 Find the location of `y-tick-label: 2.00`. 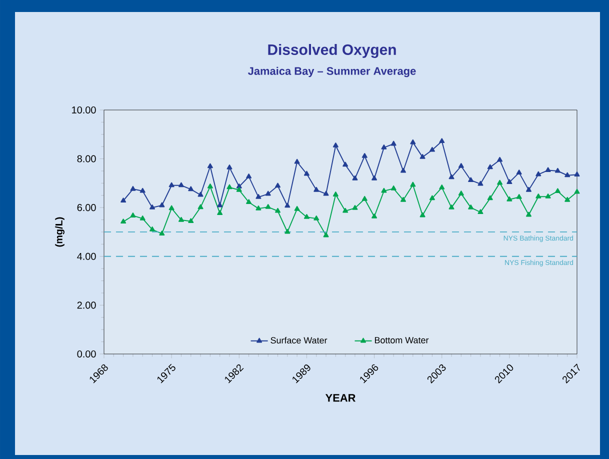

y-tick-label: 2.00 is located at coordinates (86, 305).